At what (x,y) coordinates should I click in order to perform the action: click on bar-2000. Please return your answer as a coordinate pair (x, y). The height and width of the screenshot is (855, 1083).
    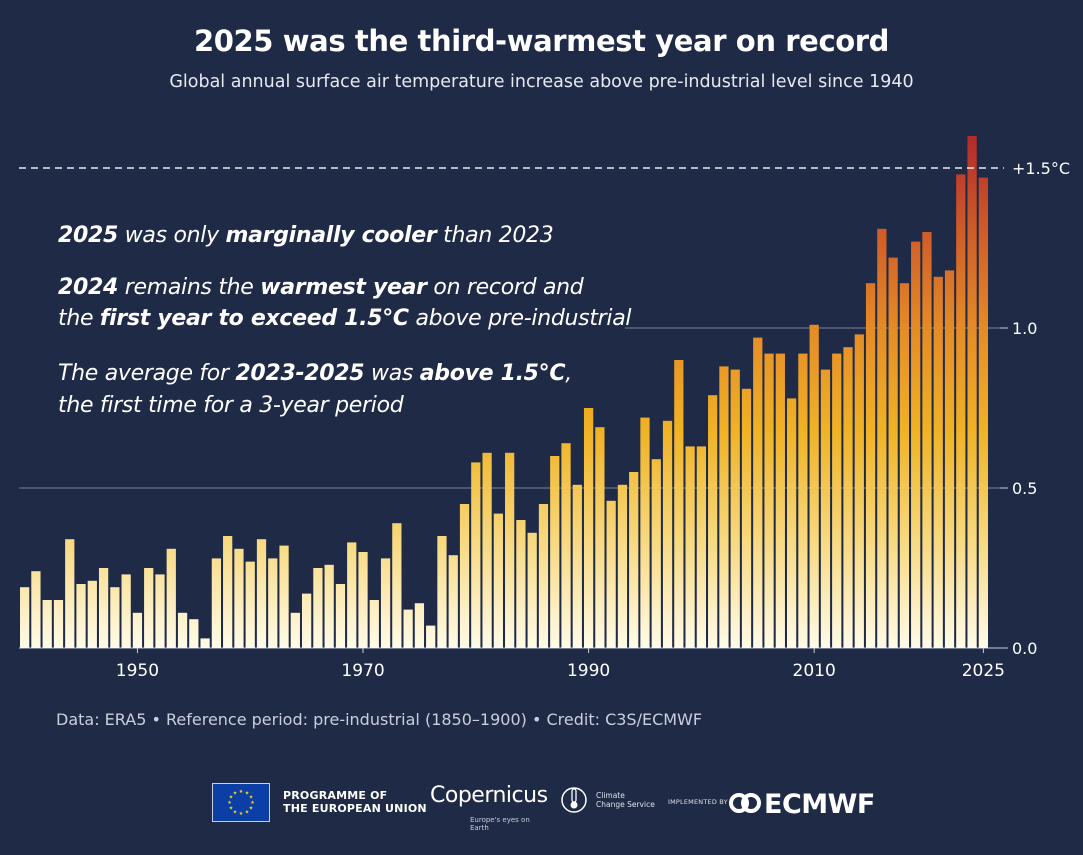
    Looking at the image, I should click on (701, 547).